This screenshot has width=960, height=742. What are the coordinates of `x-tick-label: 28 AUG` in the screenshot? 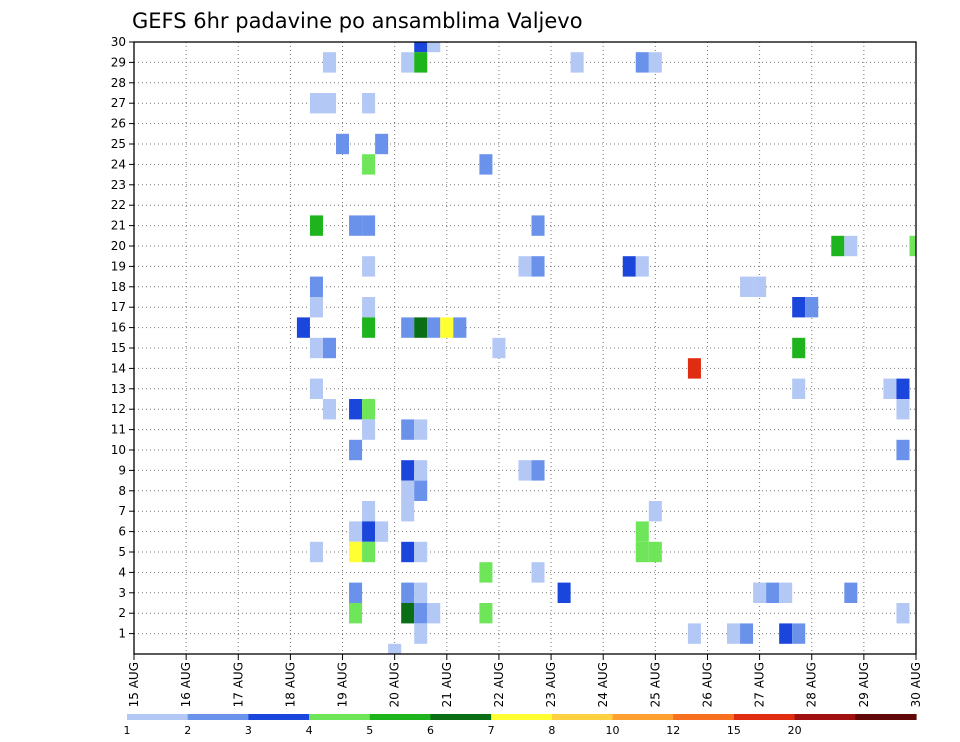 It's located at (812, 684).